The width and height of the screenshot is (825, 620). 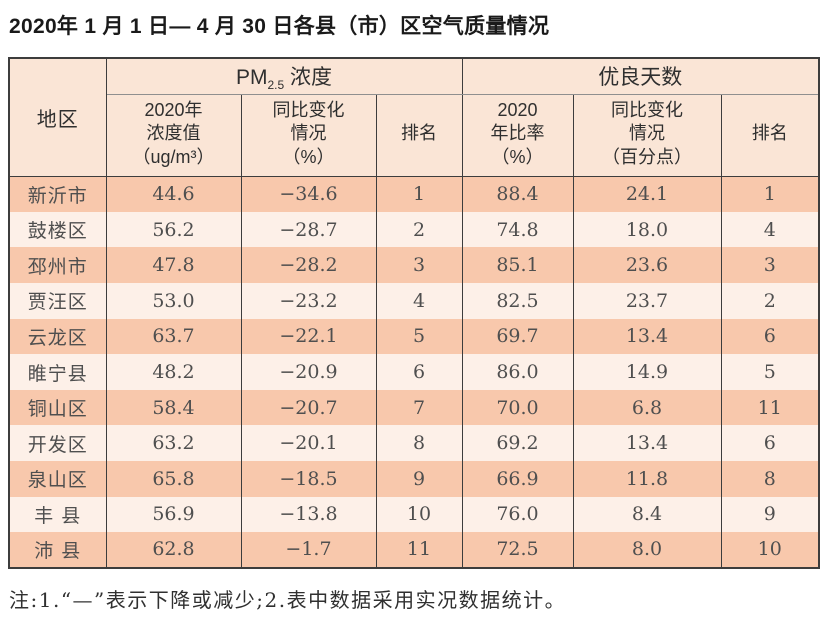 I want to click on pm-rank-cell: 3, so click(x=419, y=265).